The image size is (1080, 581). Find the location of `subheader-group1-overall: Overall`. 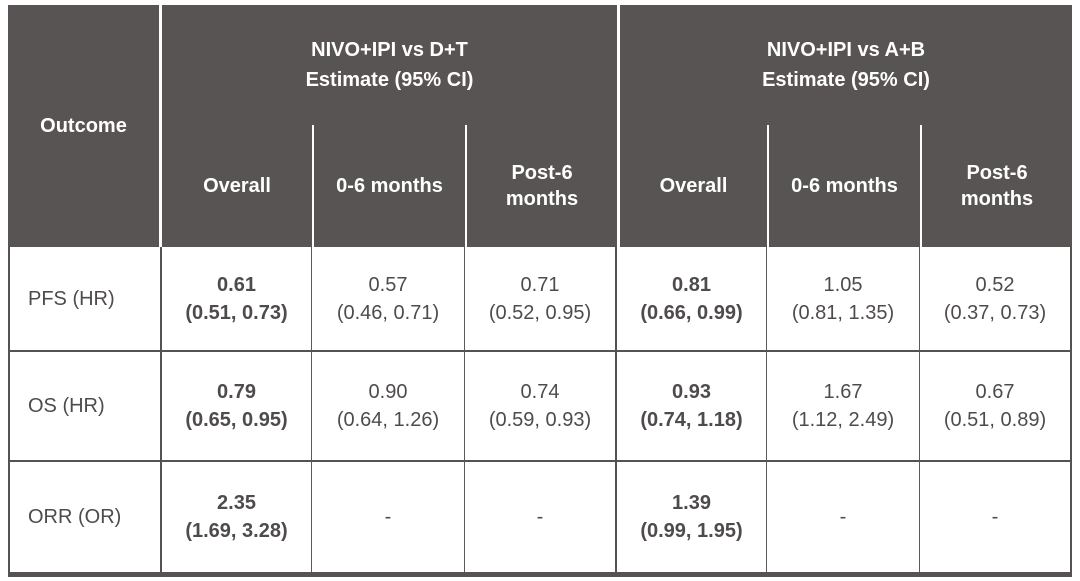

subheader-group1-overall: Overall is located at coordinates (237, 186).